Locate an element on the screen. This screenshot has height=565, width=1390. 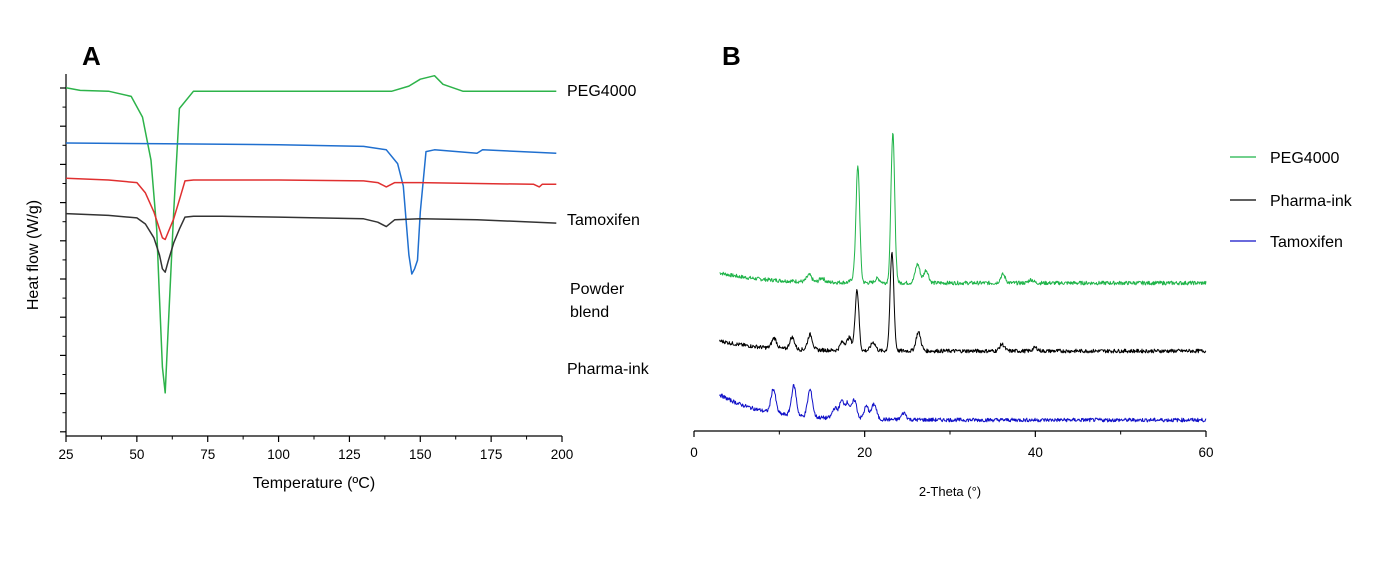
dsc-line-tamoxifen is located at coordinates (311, 208).